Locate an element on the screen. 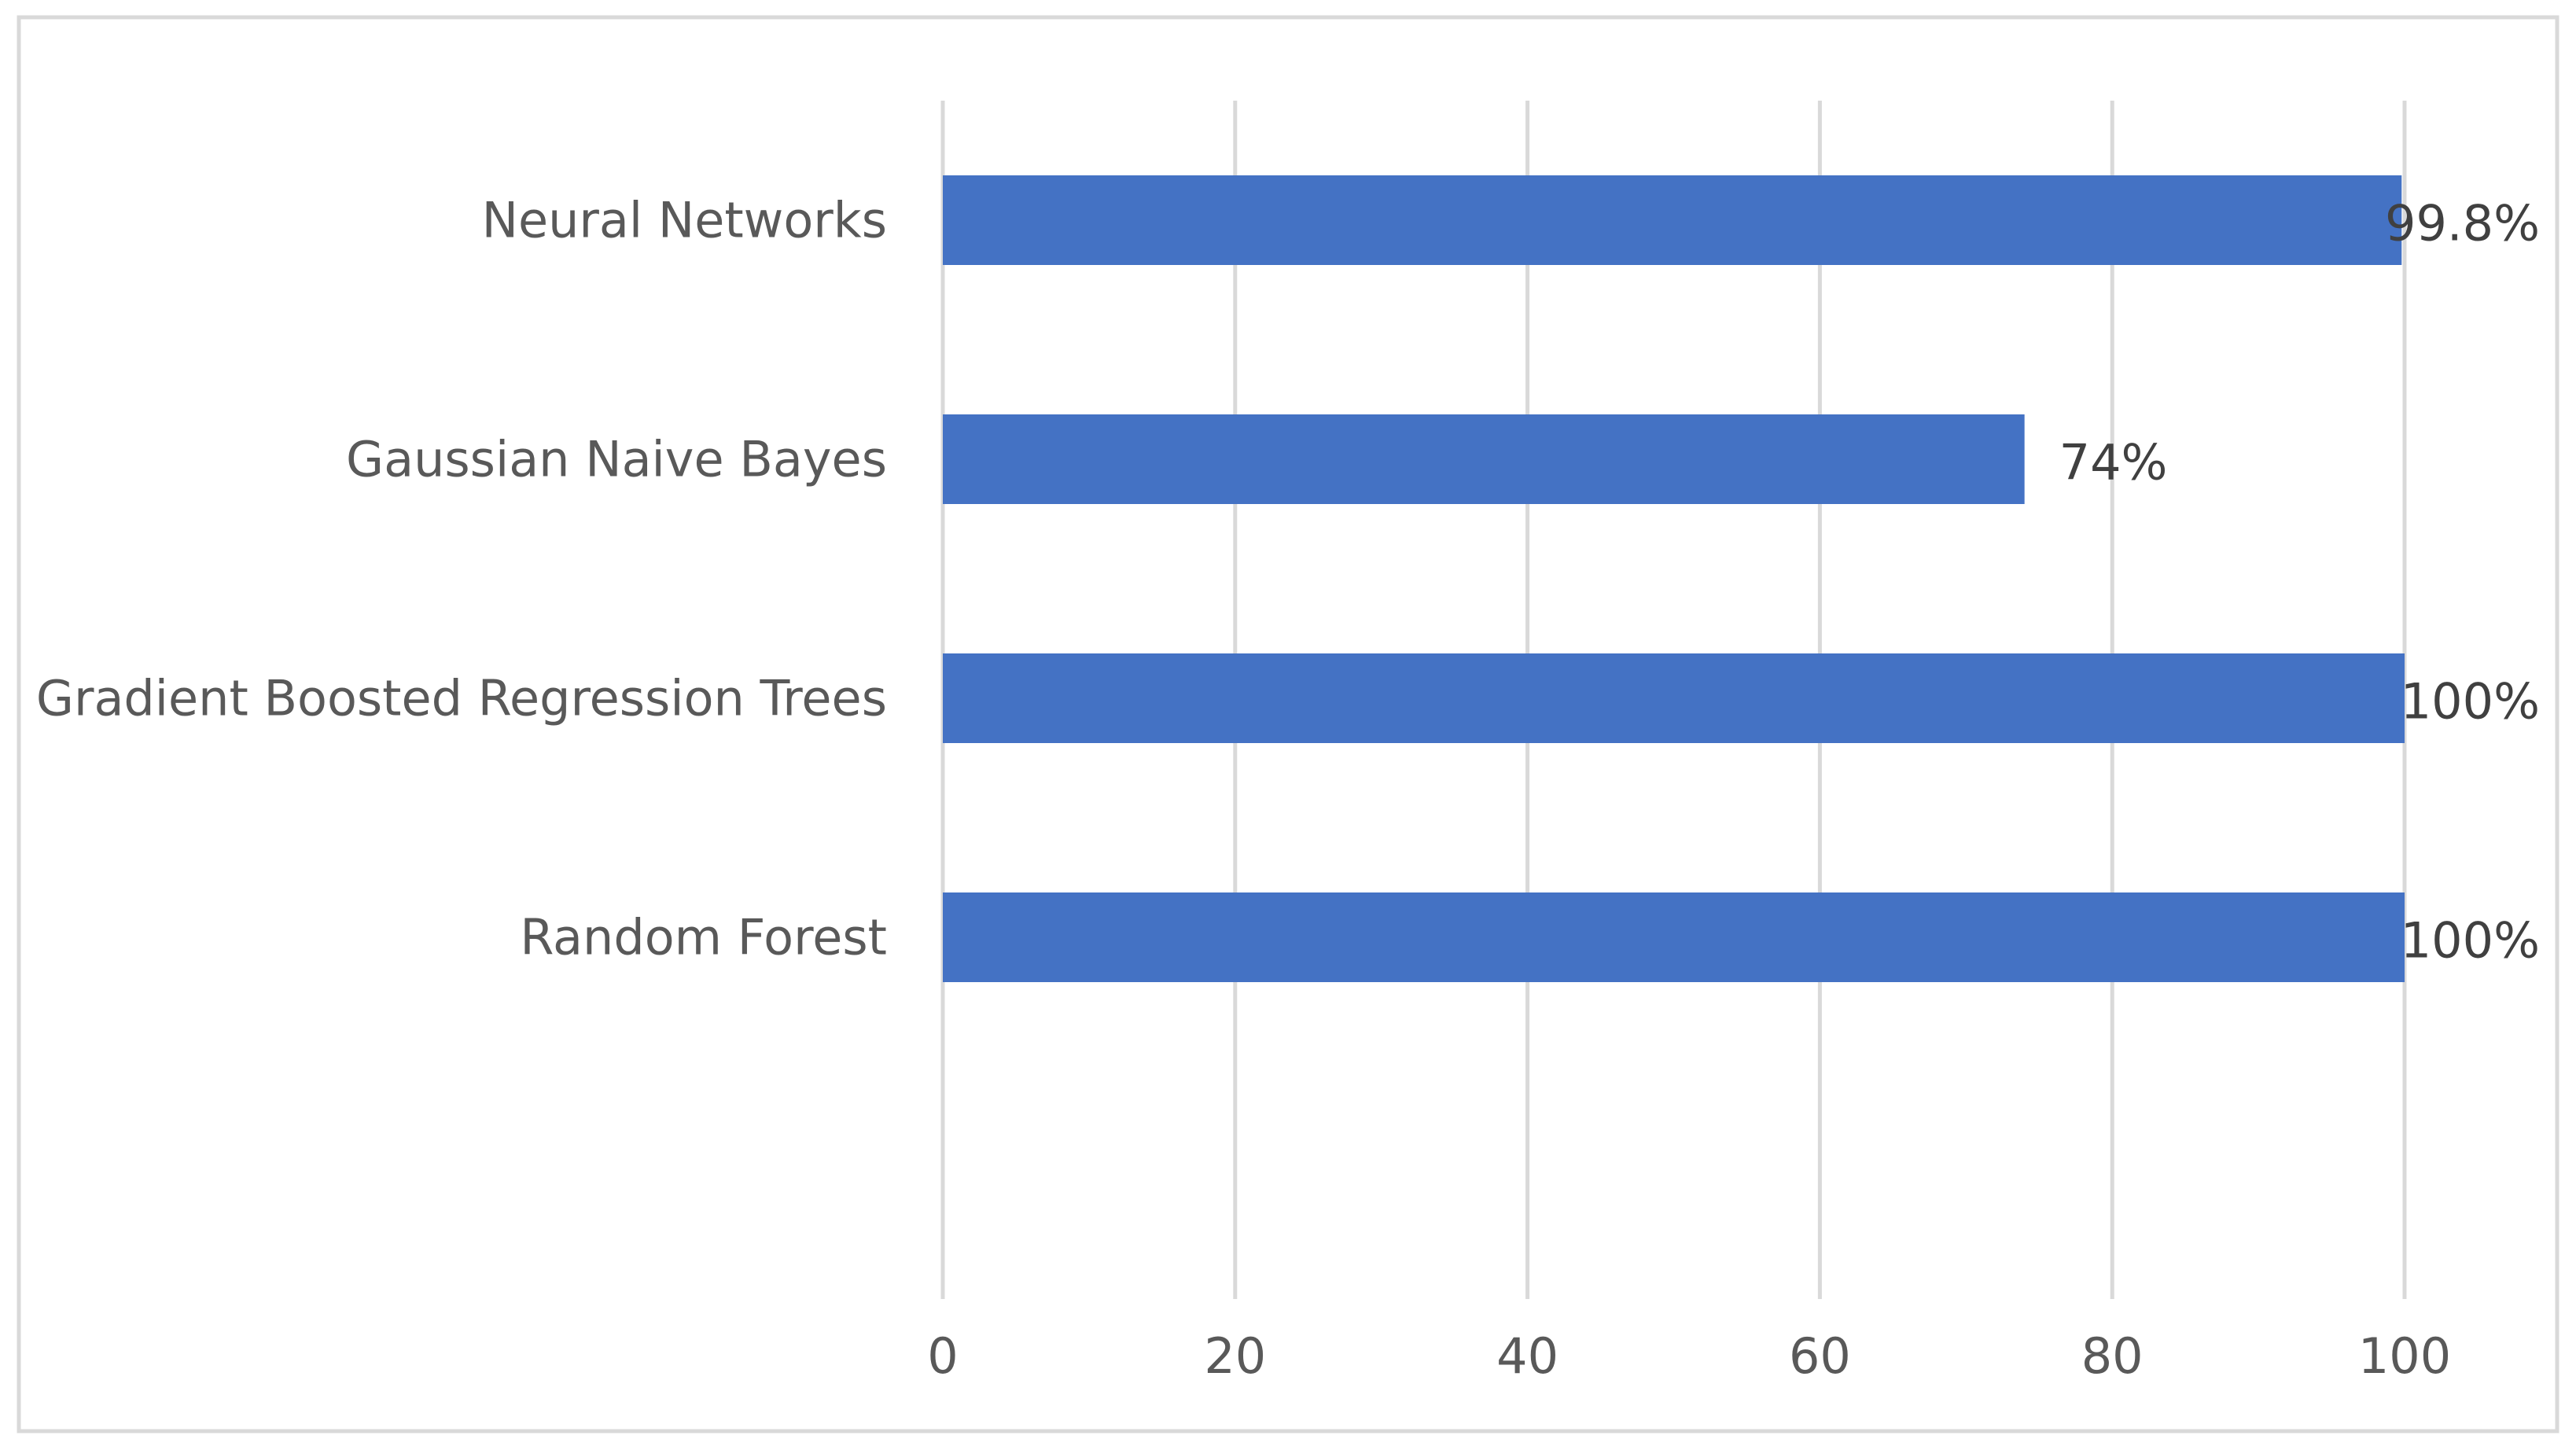  x-tick-label: 40 is located at coordinates (1527, 1356).